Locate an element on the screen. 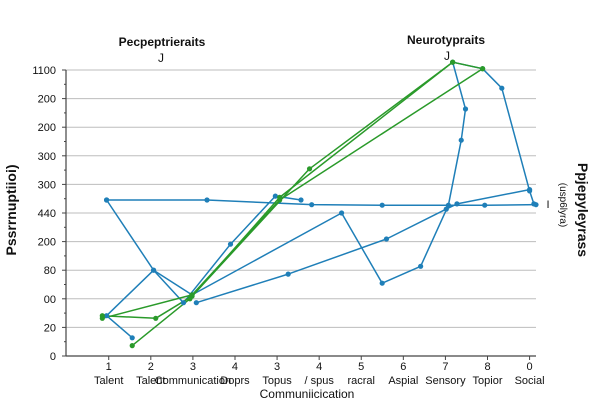 The height and width of the screenshot is (420, 600). x-tick-number: 5 is located at coordinates (361, 367).